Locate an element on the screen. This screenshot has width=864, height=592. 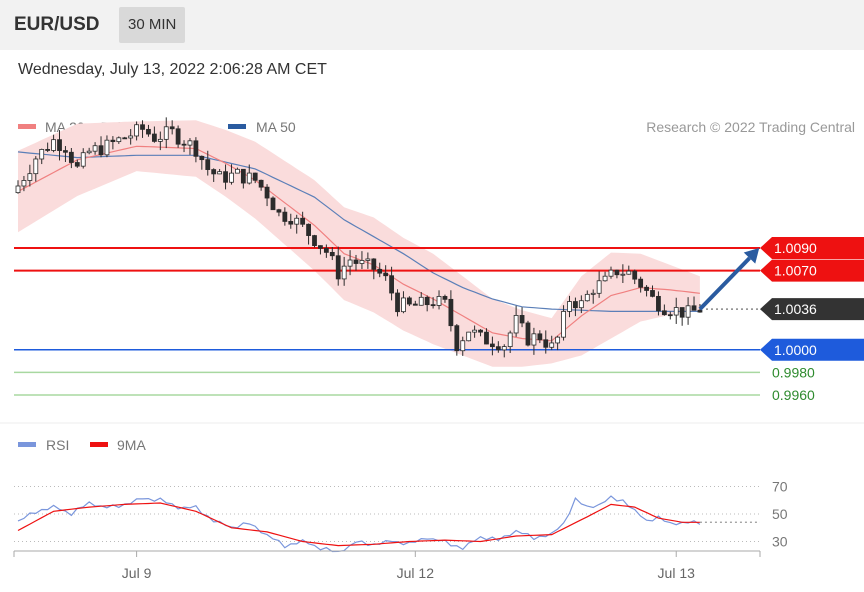
x-axis-tick-label: Jul 12 is located at coordinates (416, 573).